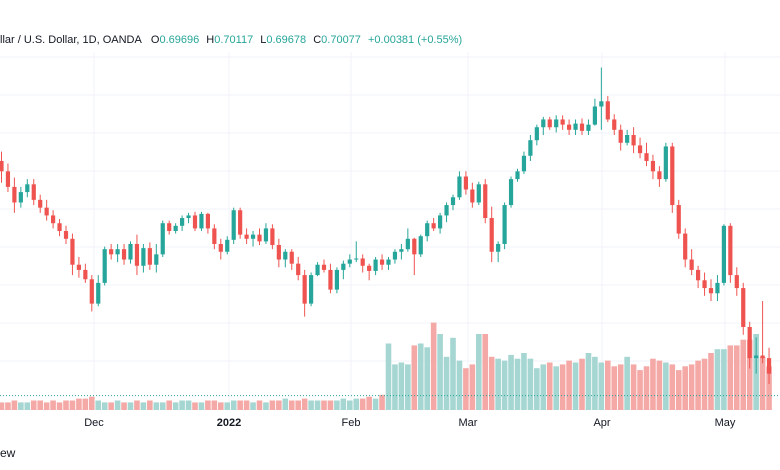 The width and height of the screenshot is (780, 470). What do you see at coordinates (341, 40) in the screenshot?
I see `close-value: 0.70077` at bounding box center [341, 40].